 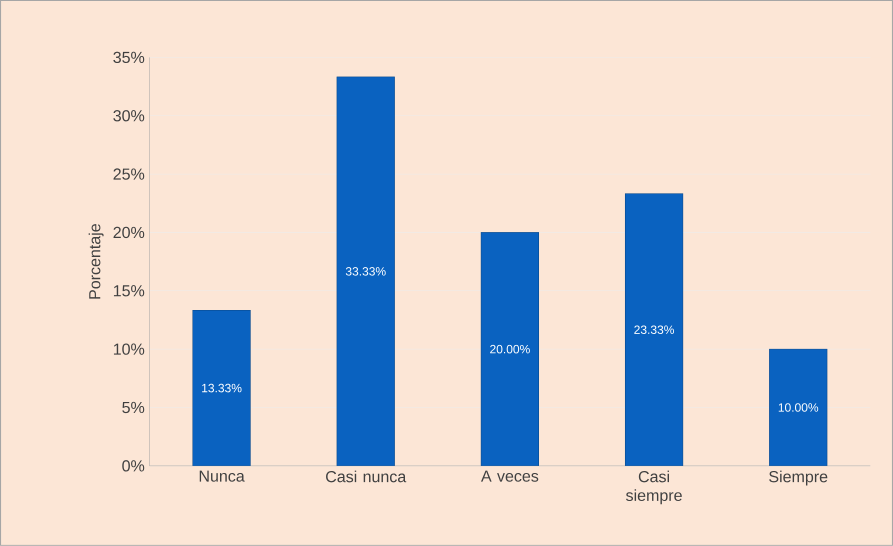 I want to click on x-tick-label: Casi siempre, so click(x=654, y=487).